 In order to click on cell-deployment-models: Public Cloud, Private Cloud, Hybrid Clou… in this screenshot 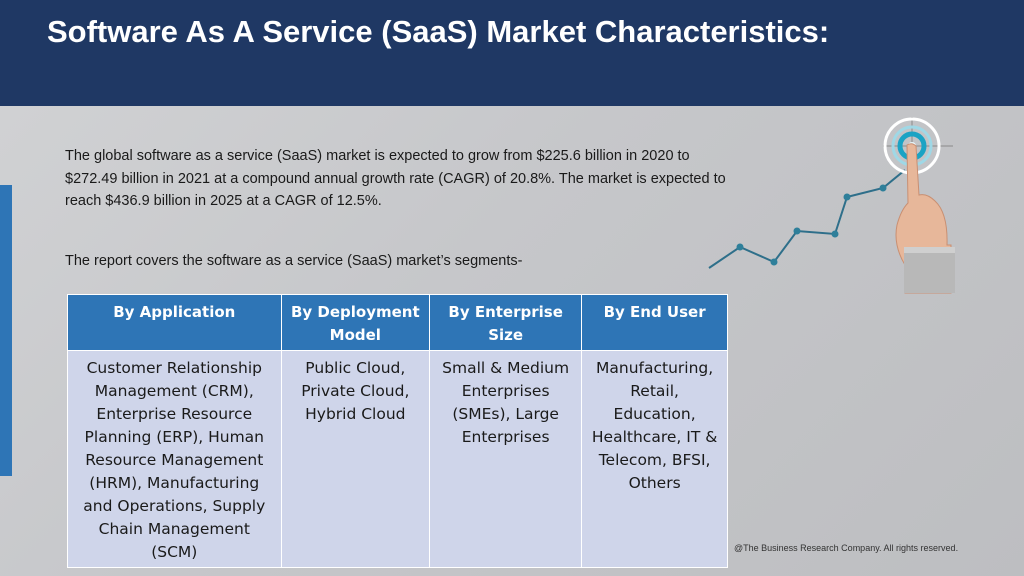, I will do `click(355, 459)`.